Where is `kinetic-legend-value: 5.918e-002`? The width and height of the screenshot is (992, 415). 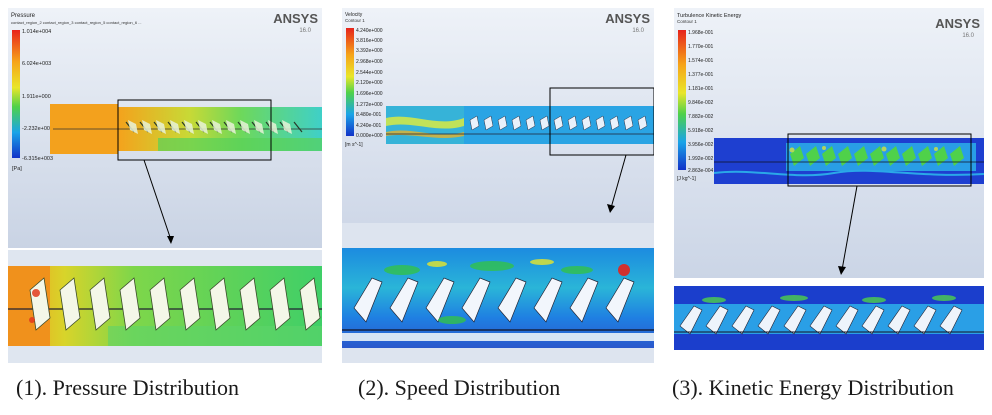
kinetic-legend-value: 5.918e-002 is located at coordinates (701, 131).